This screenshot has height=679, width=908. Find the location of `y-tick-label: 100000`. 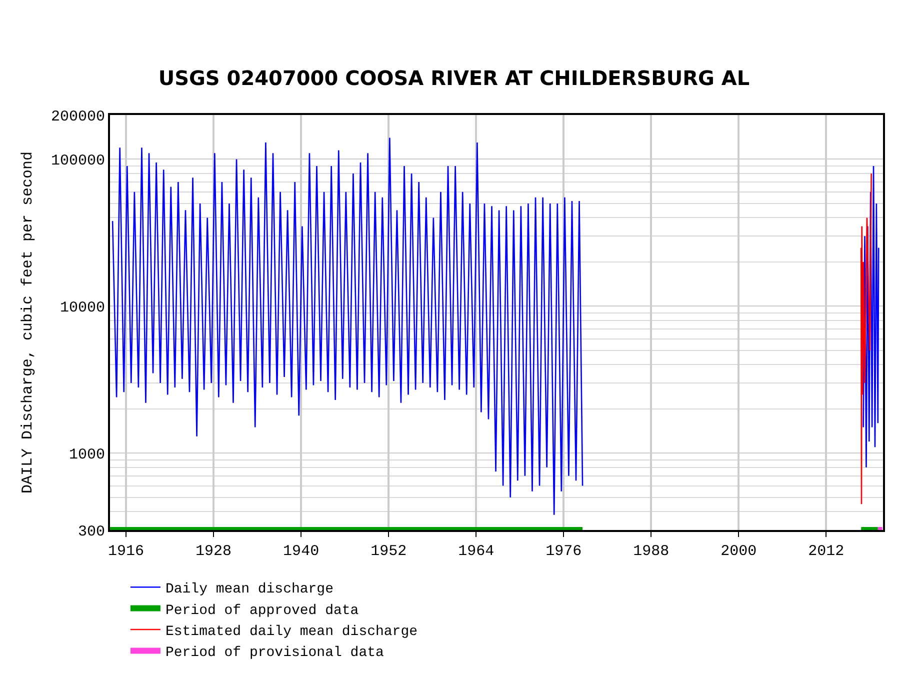

y-tick-label: 100000 is located at coordinates (77, 161).